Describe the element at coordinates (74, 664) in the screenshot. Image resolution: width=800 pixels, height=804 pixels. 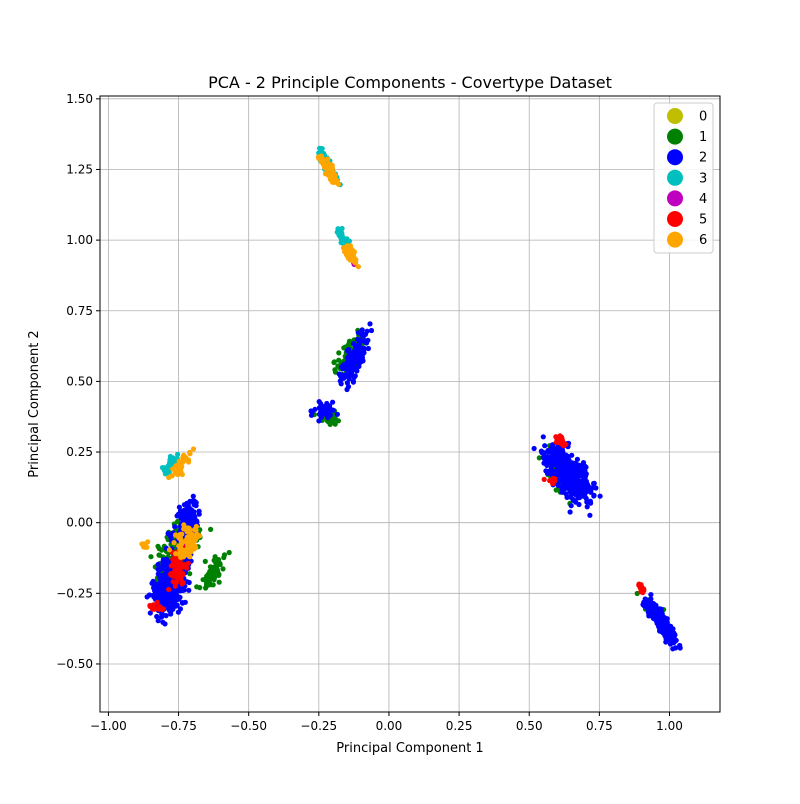
I see `y-tick-label: −0.50` at that location.